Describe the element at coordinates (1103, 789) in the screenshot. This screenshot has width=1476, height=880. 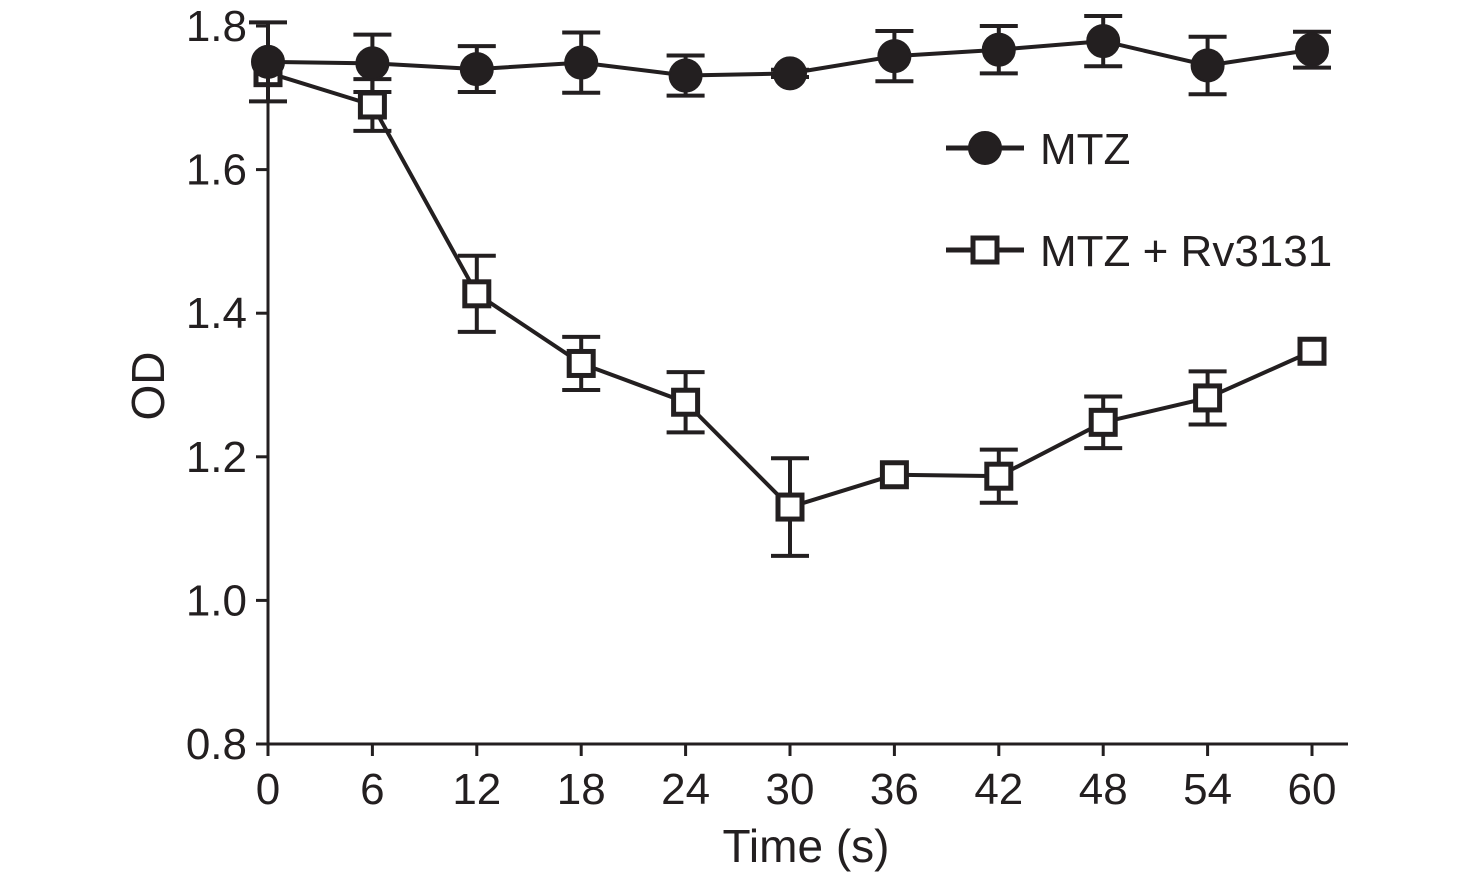
I see `x-tick-label: 48` at that location.